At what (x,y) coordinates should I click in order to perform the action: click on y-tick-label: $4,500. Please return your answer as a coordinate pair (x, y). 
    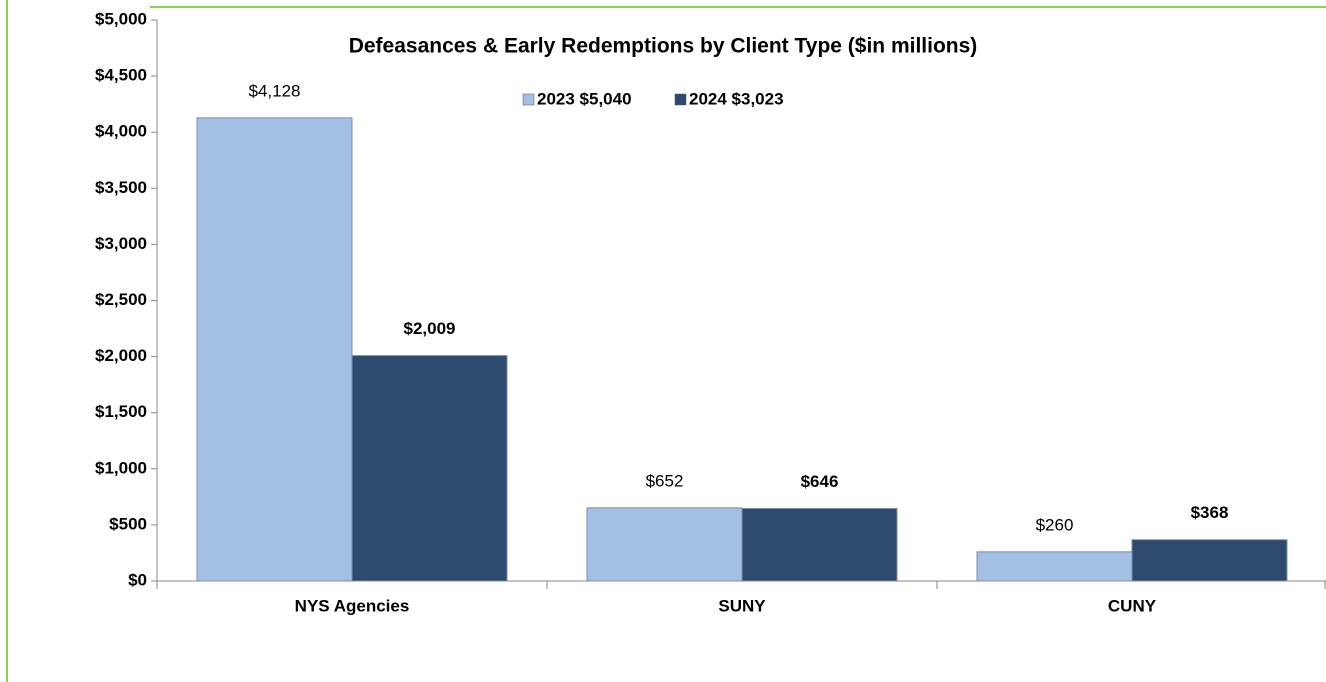
    Looking at the image, I should click on (121, 75).